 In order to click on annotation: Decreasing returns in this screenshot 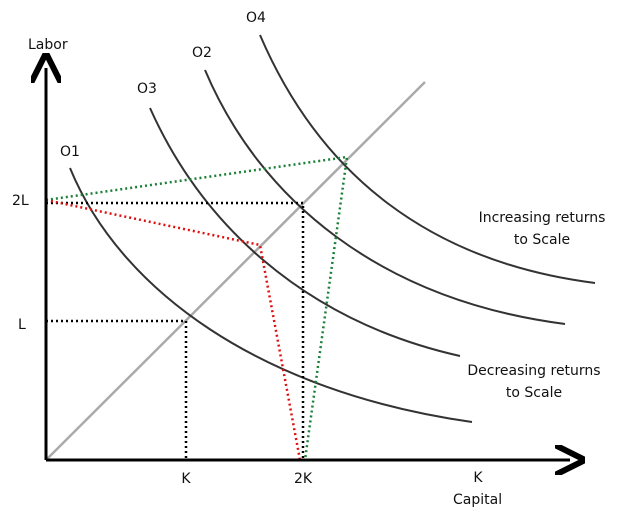, I will do `click(533, 371)`.